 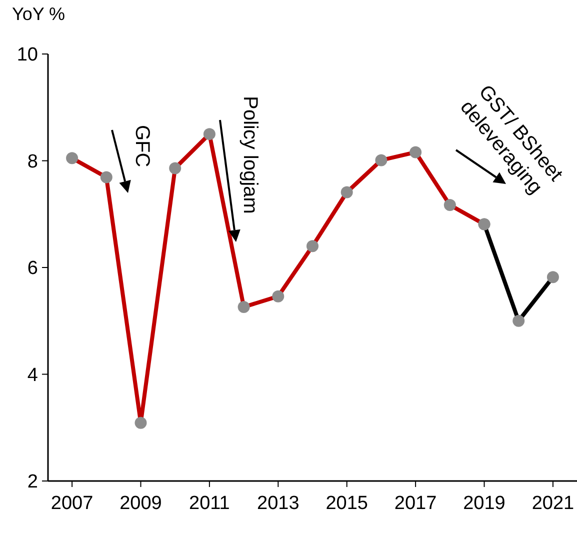 I want to click on x-tick-label: 2017, so click(x=415, y=503).